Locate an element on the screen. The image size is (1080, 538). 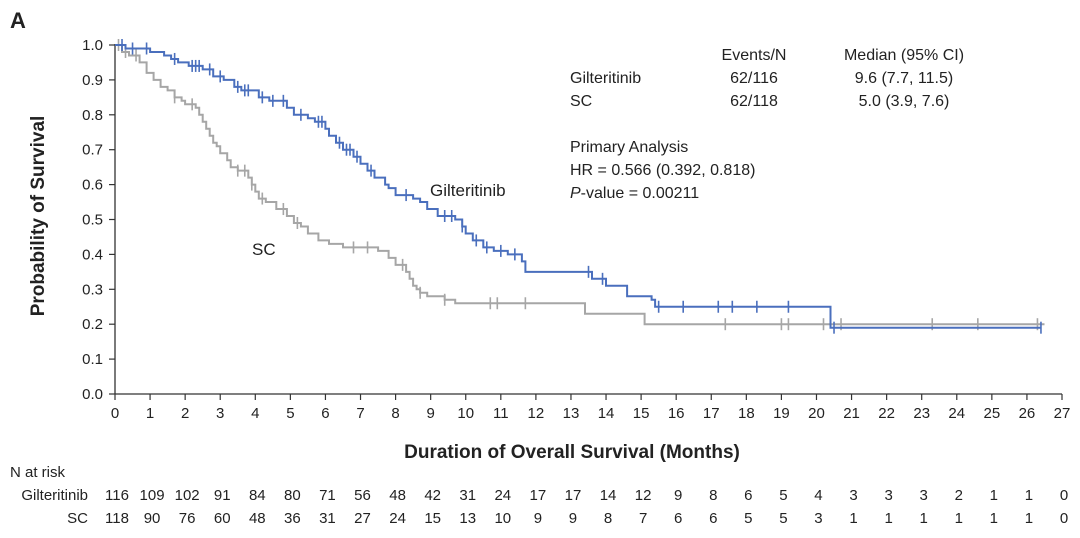
risk-value: 56 is located at coordinates (362, 495).